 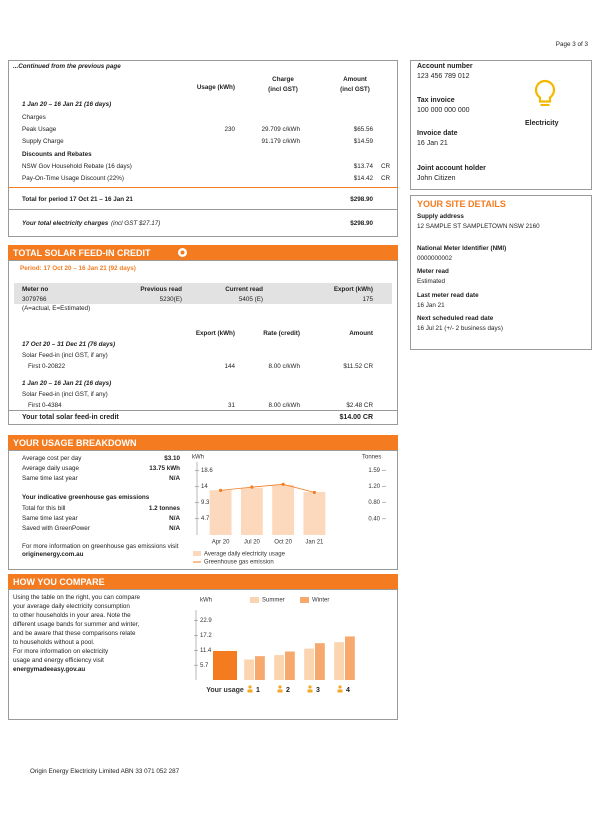 What do you see at coordinates (78, 268) in the screenshot?
I see `period: Period: 17 Oct 20 – 16 Jan 21 (92 days)` at bounding box center [78, 268].